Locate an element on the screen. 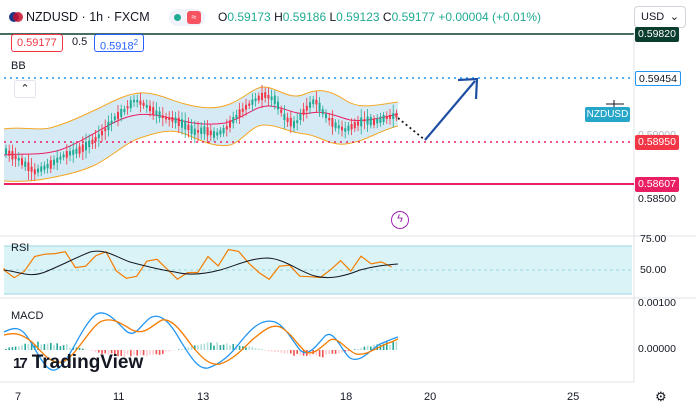 This screenshot has width=696, height=411. symbol-tag: NZDUSD is located at coordinates (607, 114).